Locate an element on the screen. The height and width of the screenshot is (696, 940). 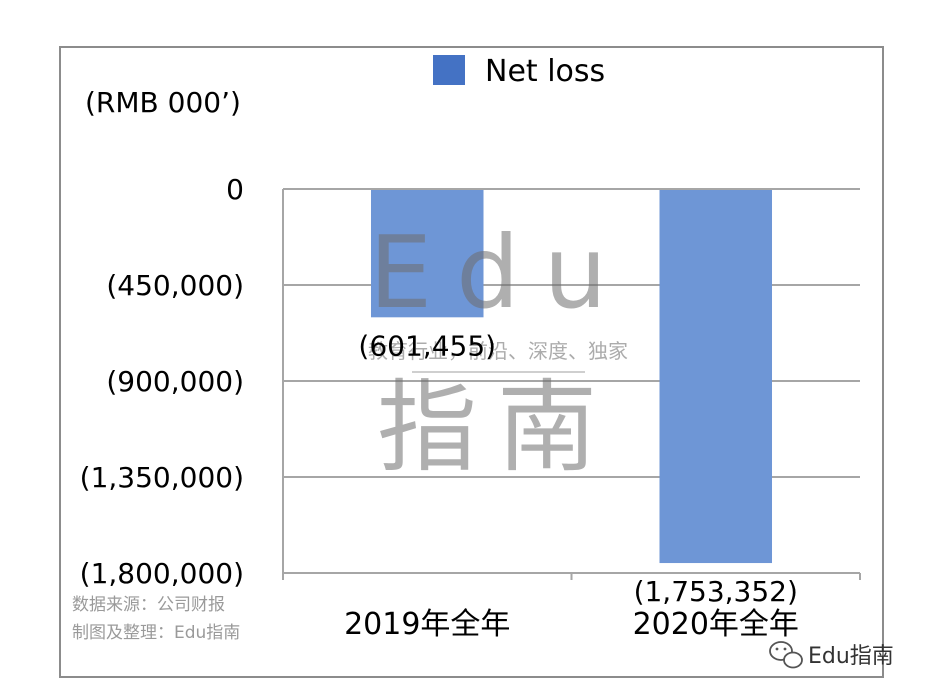
y-tick-label: 0 is located at coordinates (235, 189).